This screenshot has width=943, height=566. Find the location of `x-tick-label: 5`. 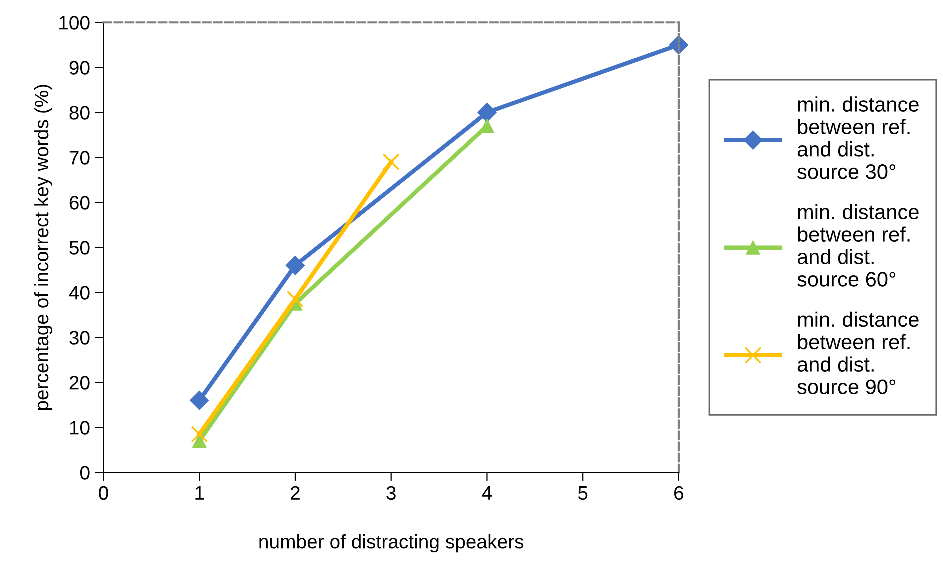

x-tick-label: 5 is located at coordinates (583, 493).